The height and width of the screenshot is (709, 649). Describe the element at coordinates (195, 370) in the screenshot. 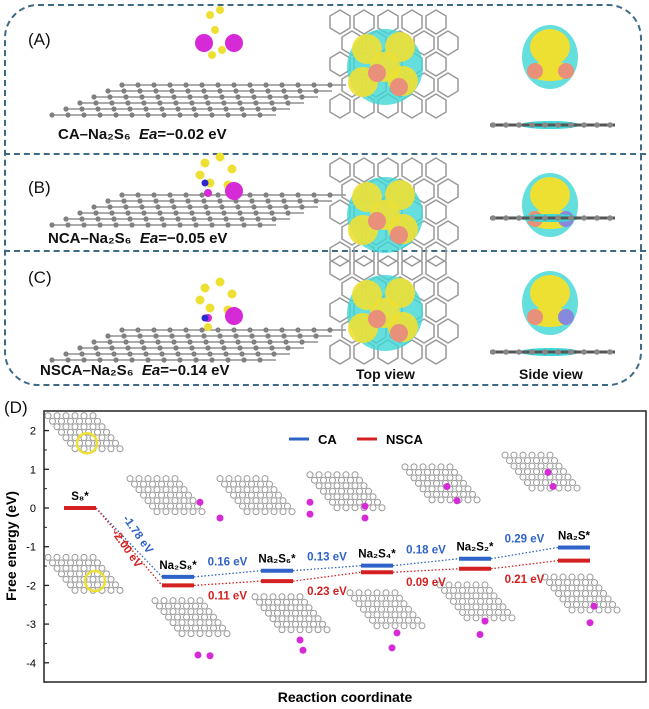

I see `panel-c-ea-value: =−0.14 eV` at that location.